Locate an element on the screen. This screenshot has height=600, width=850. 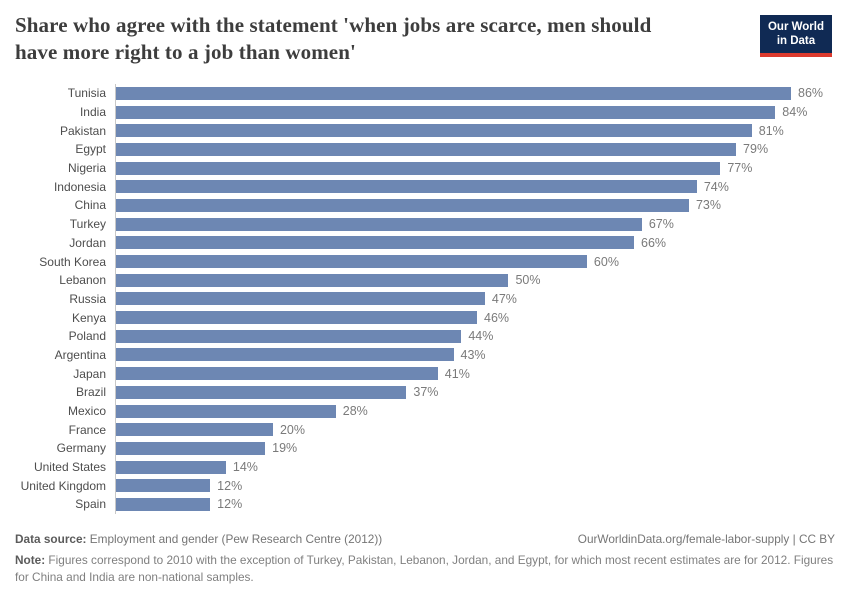
bar-row: Brazil 37% is located at coordinates (428, 392).